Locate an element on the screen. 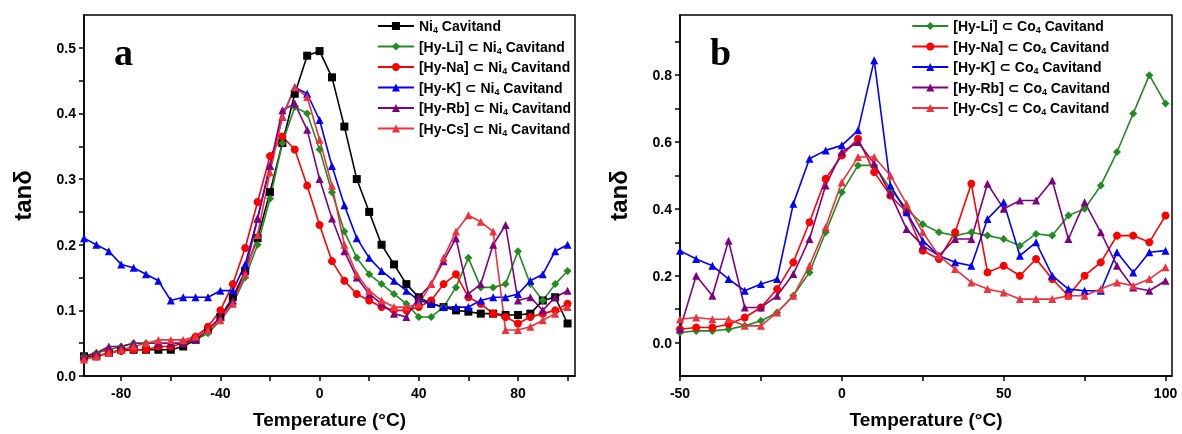 This screenshot has width=1182, height=434. y-tick-label: 0.1 is located at coordinates (66, 310).